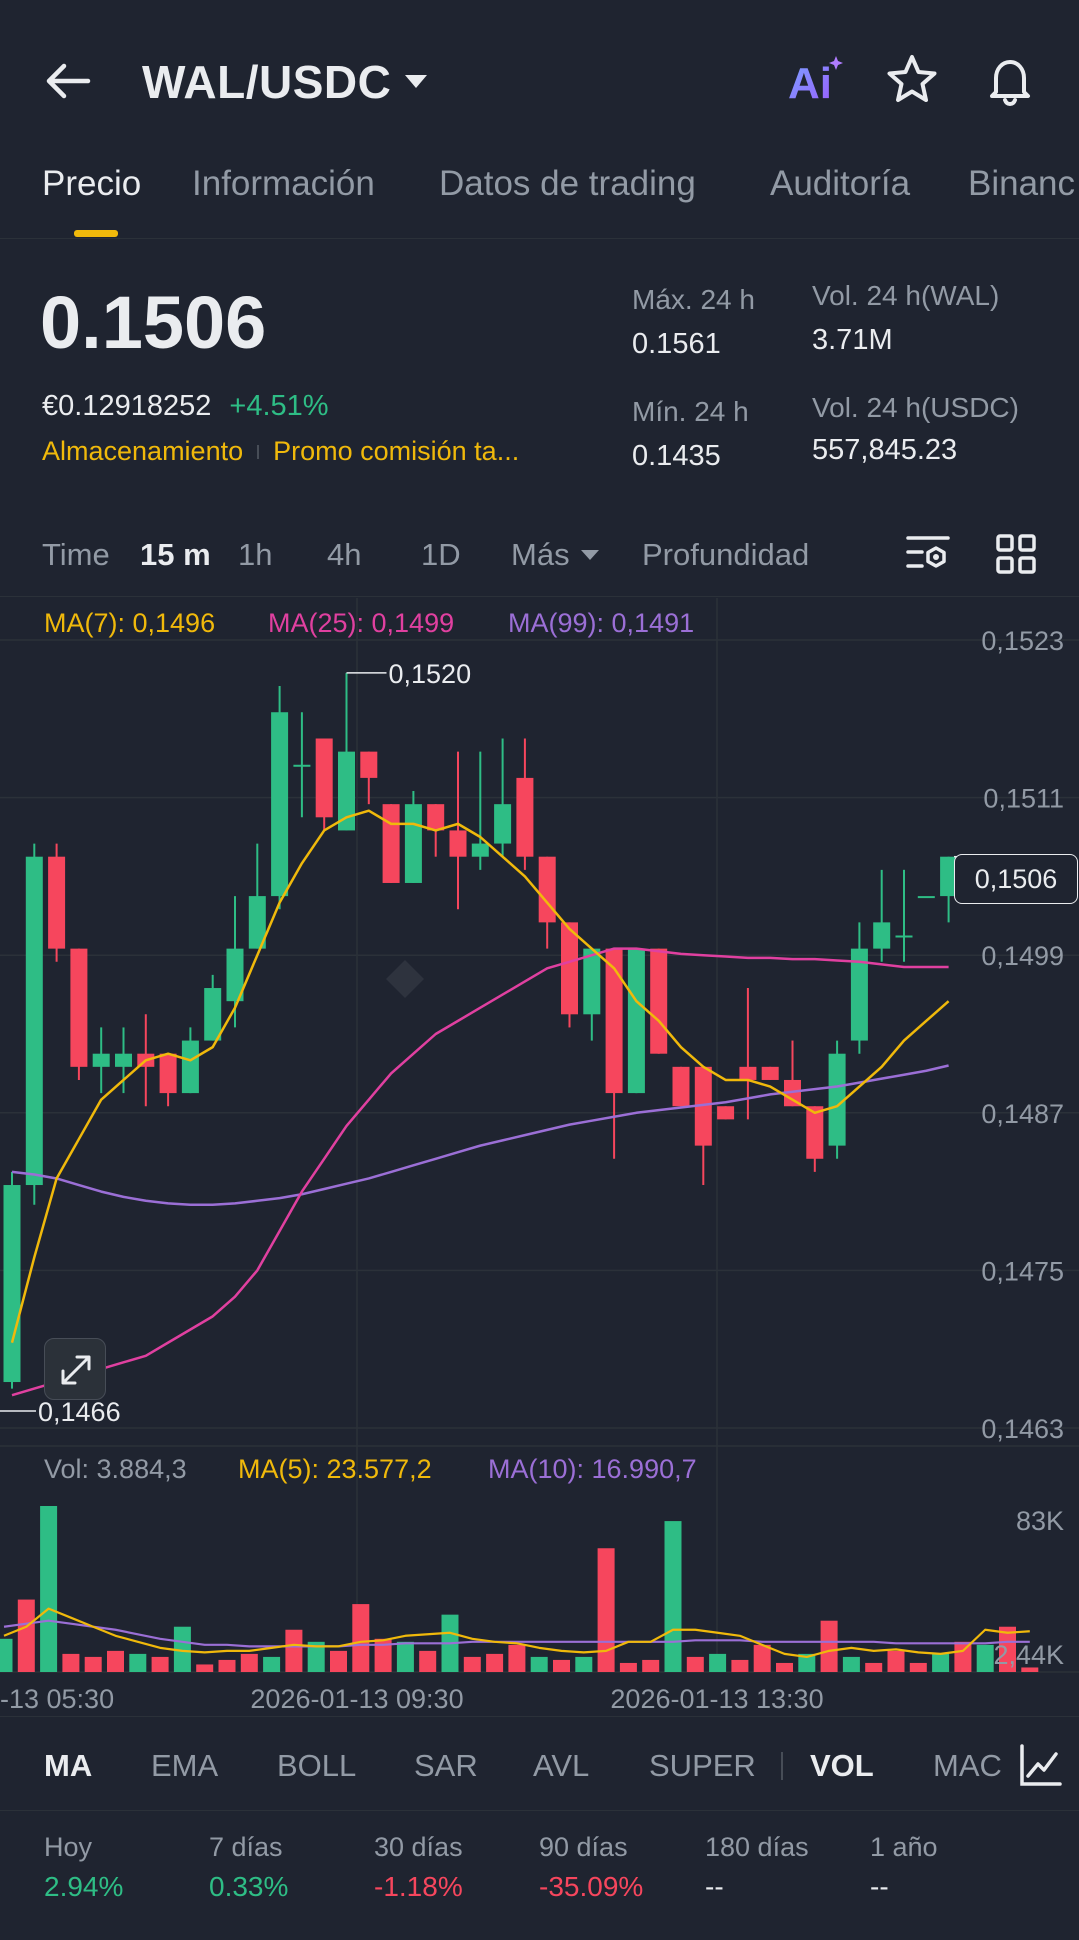 This screenshot has width=1079, height=1940. What do you see at coordinates (75, 1369) in the screenshot?
I see `fullscreen-button` at bounding box center [75, 1369].